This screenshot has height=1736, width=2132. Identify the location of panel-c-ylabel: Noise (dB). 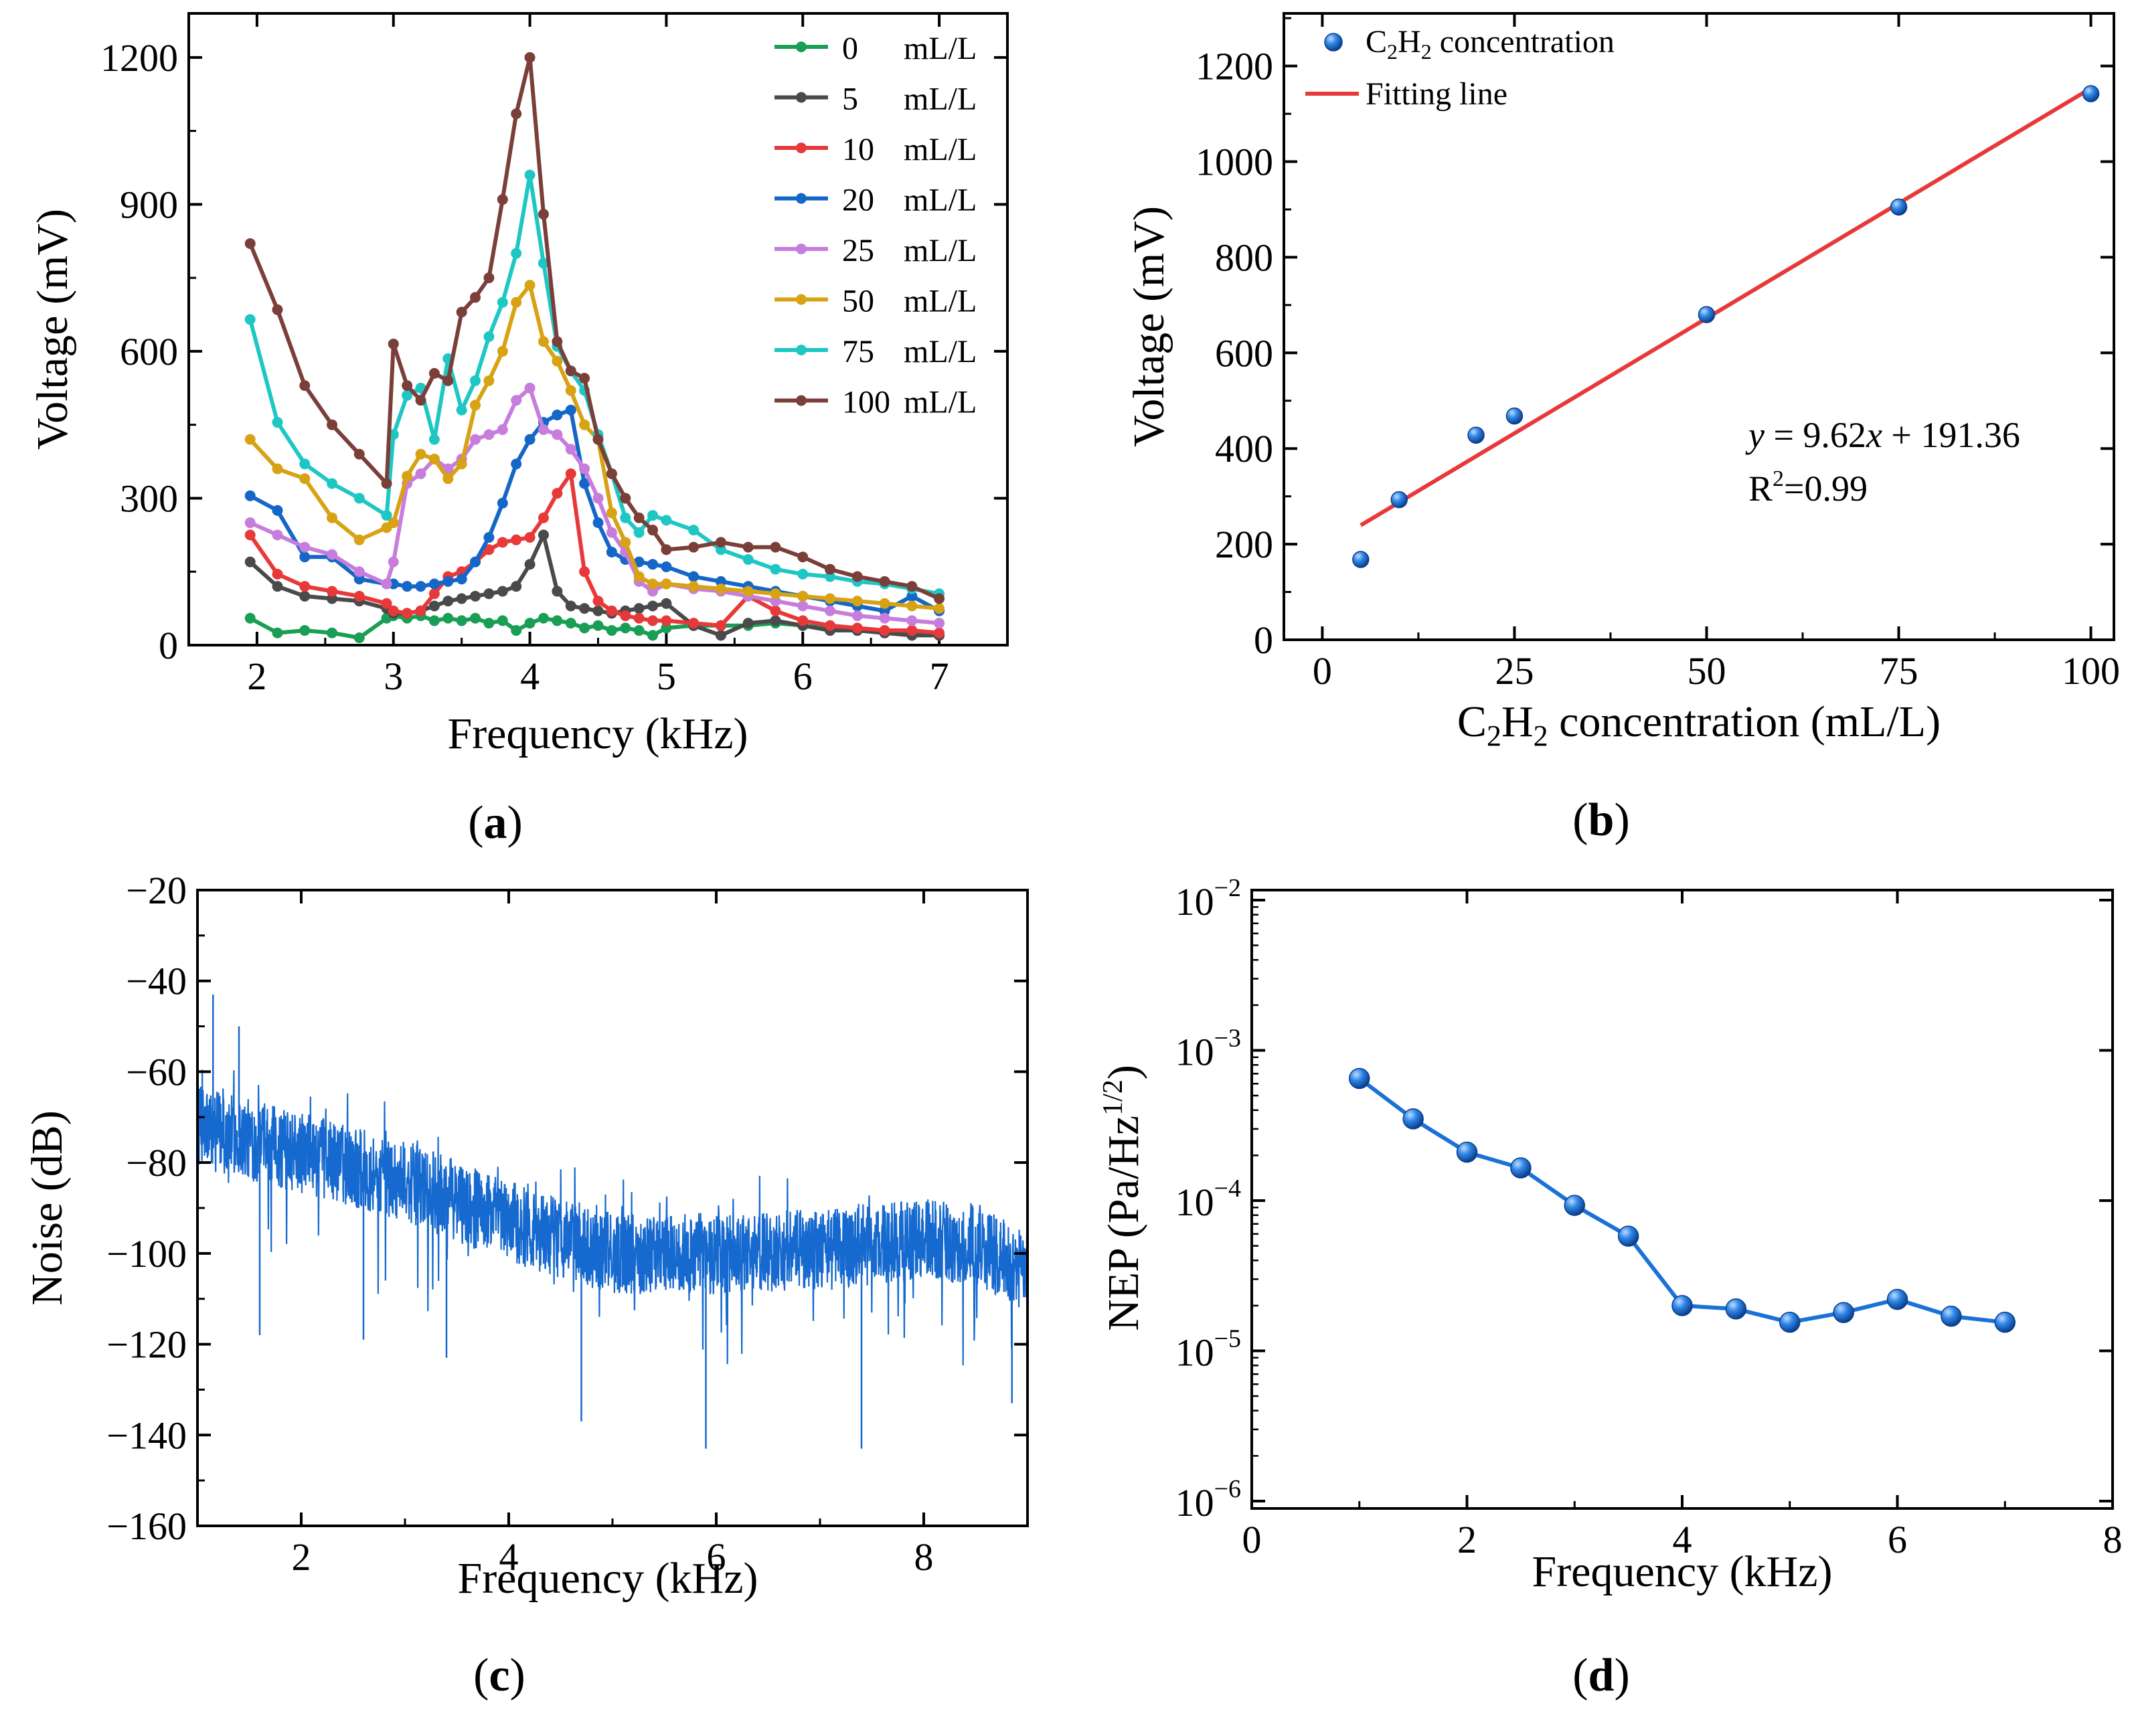
(47, 1207).